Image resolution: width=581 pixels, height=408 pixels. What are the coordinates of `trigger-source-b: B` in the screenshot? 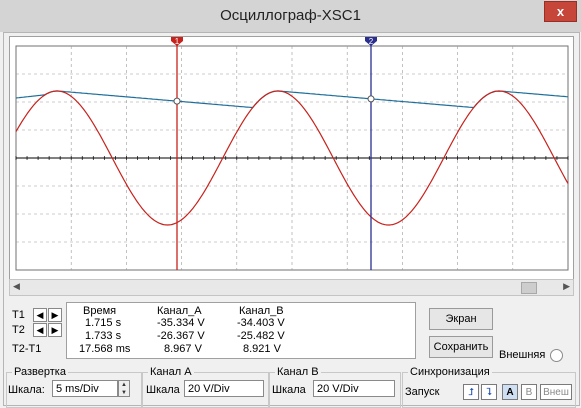 It's located at (529, 392).